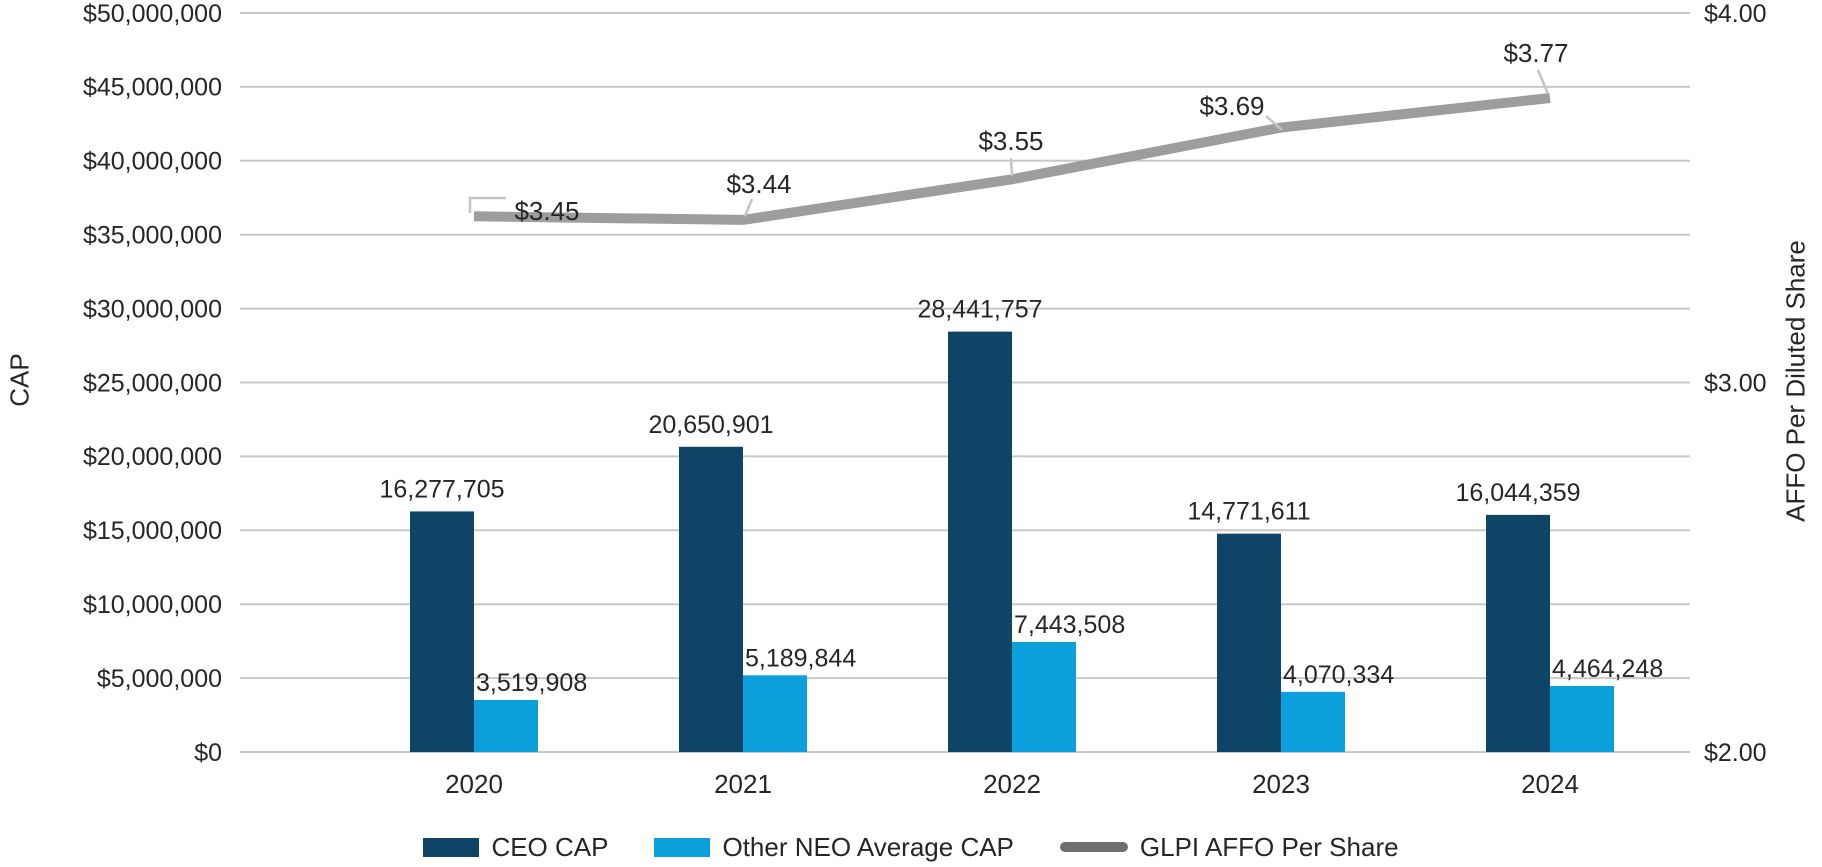  I want to click on x-axis-year-label: 2022, so click(1012, 784).